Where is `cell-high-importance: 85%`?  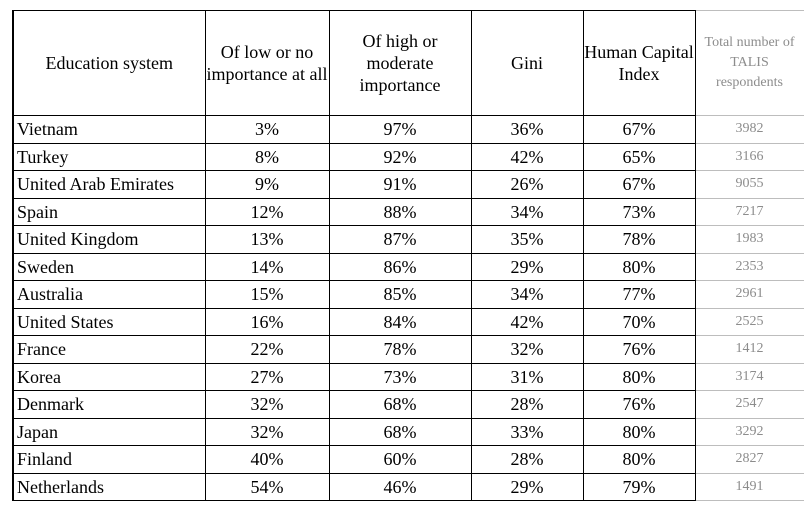 cell-high-importance: 85% is located at coordinates (400, 294).